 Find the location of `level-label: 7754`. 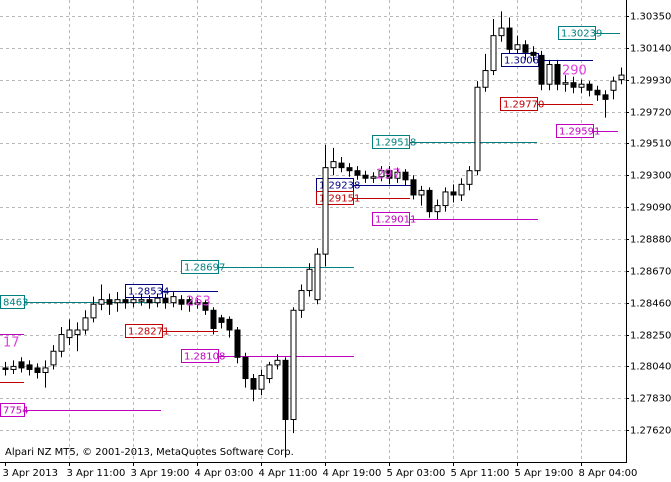

level-label: 7754 is located at coordinates (15, 411).